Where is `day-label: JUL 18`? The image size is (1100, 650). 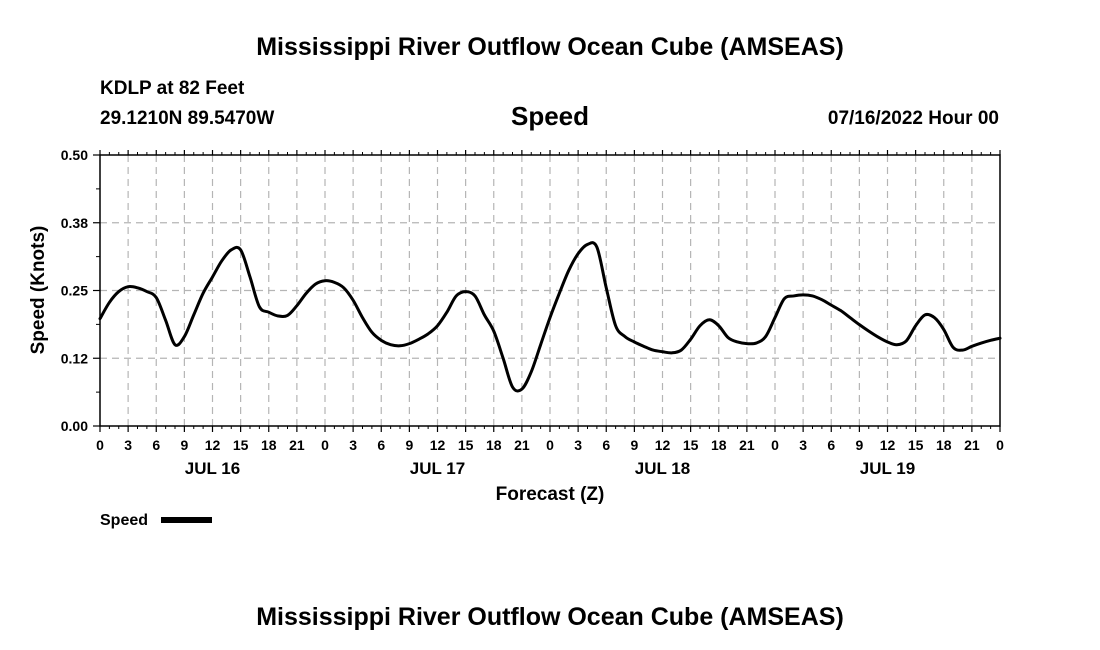 day-label: JUL 18 is located at coordinates (662, 468).